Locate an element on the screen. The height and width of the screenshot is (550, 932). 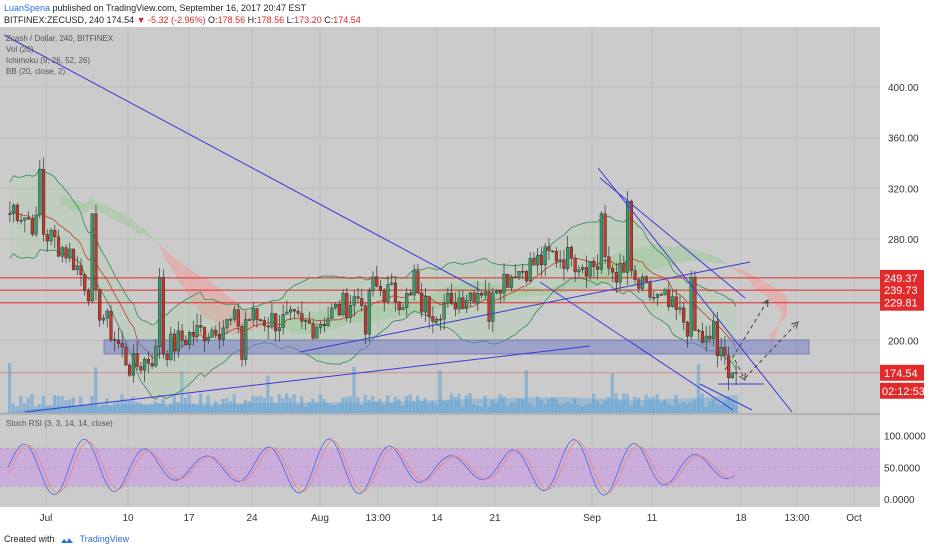
tradingview-brand: TradingView is located at coordinates (104, 539).